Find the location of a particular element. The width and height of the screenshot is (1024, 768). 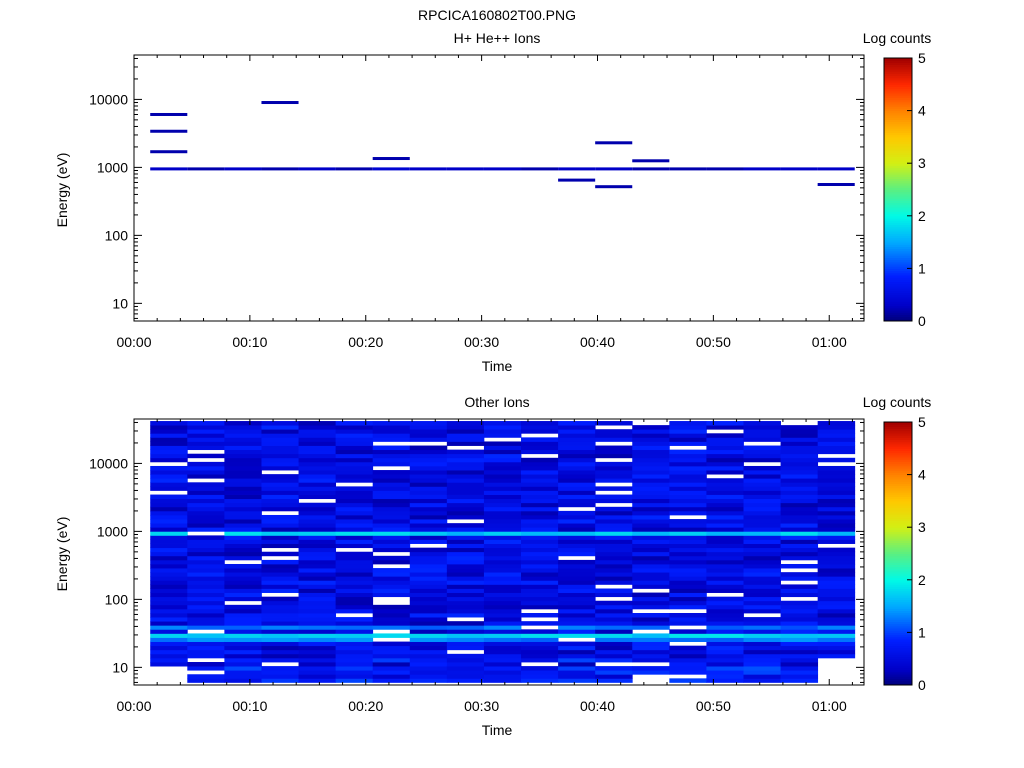

x-tick-label: 00:40 is located at coordinates (597, 706).